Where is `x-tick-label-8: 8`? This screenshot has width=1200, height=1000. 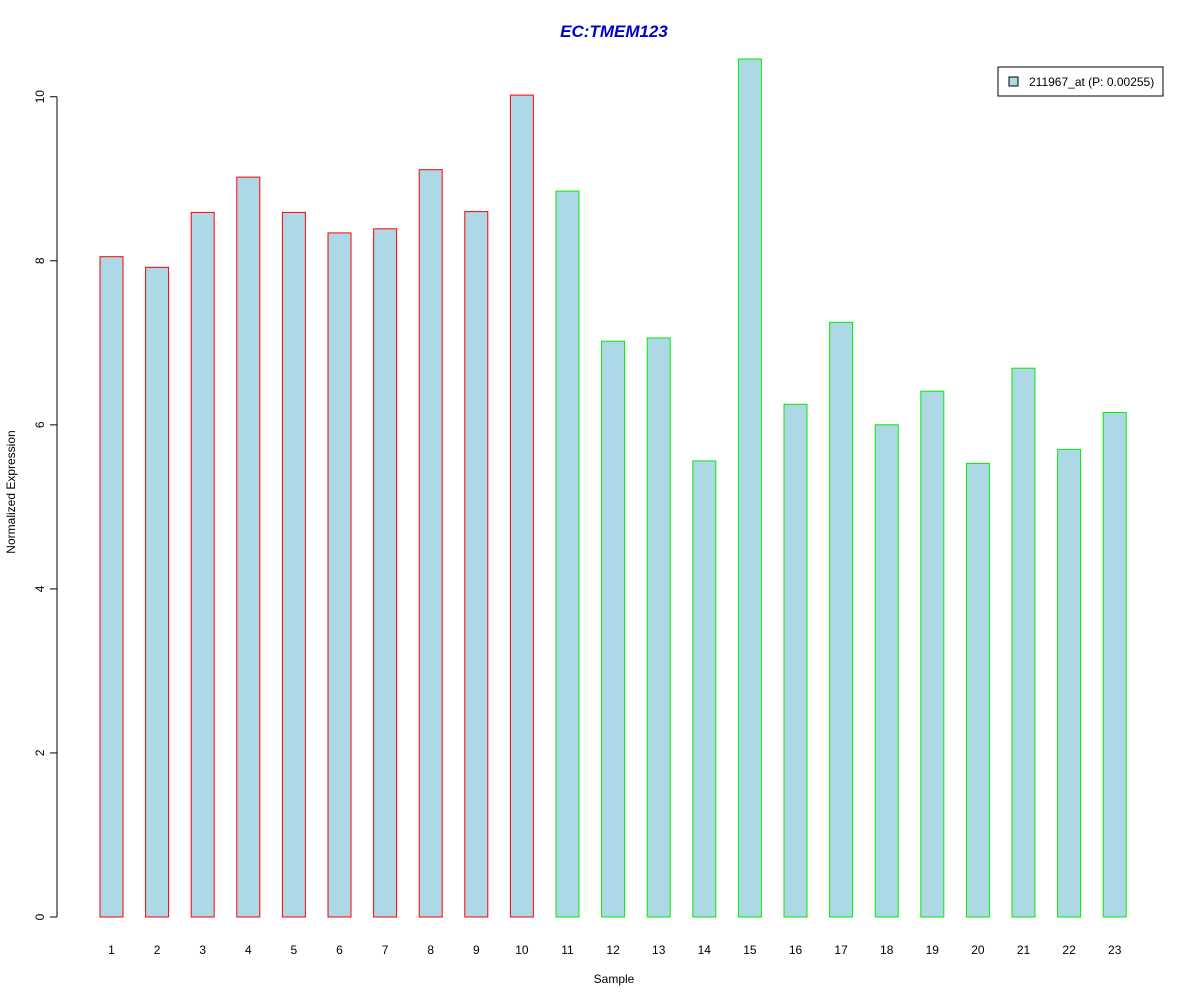
x-tick-label-8: 8 is located at coordinates (430, 950).